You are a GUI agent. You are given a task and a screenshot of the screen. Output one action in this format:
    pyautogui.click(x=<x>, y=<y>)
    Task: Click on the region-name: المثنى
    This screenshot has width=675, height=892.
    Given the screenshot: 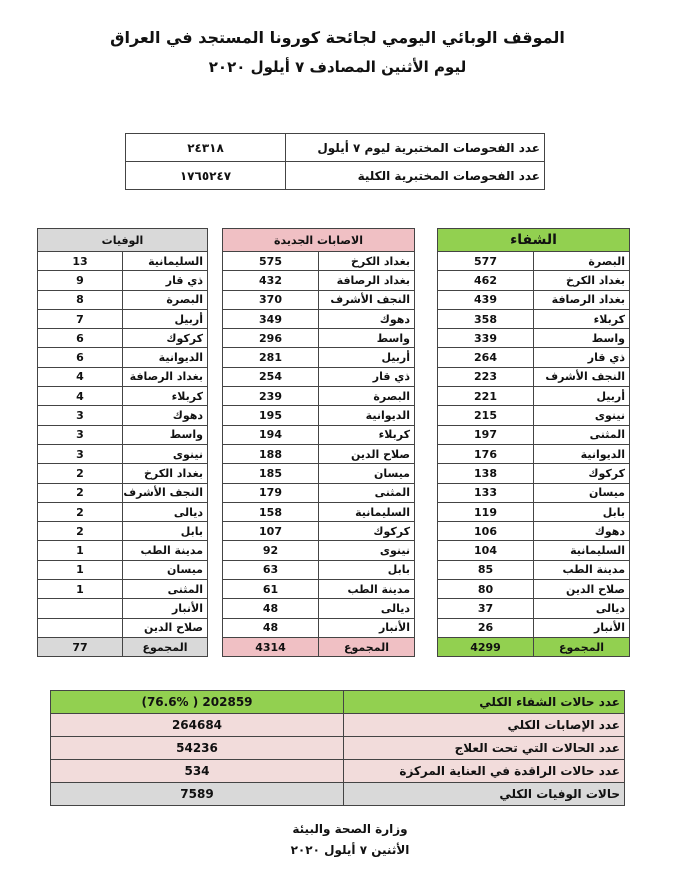 What is the action you would take?
    pyautogui.click(x=366, y=492)
    